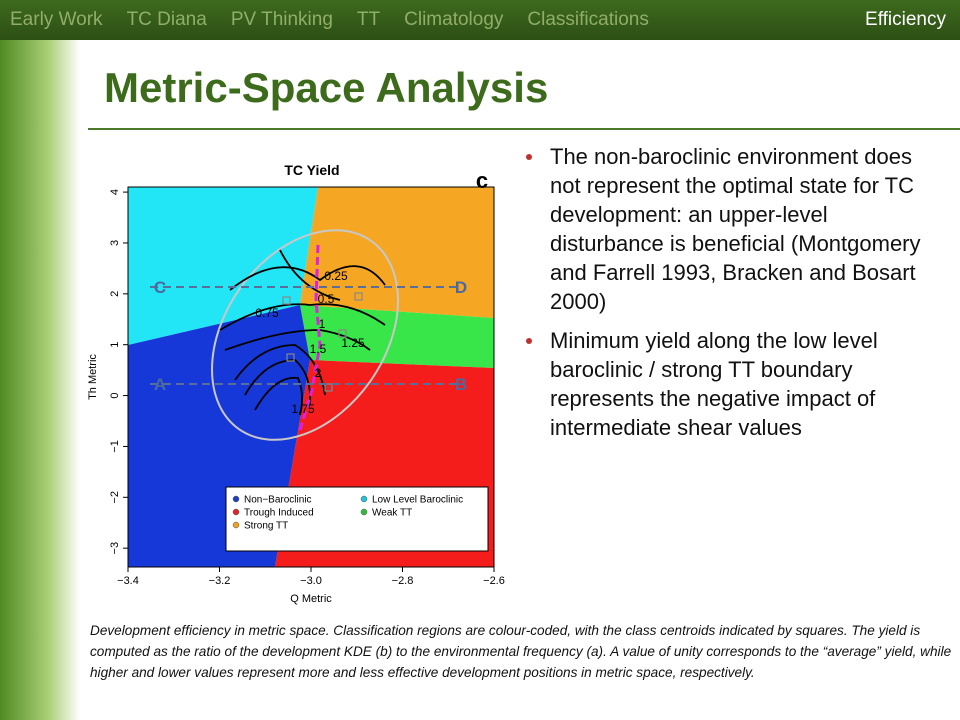  What do you see at coordinates (311, 599) in the screenshot?
I see `x-axis-label: Q Metric` at bounding box center [311, 599].